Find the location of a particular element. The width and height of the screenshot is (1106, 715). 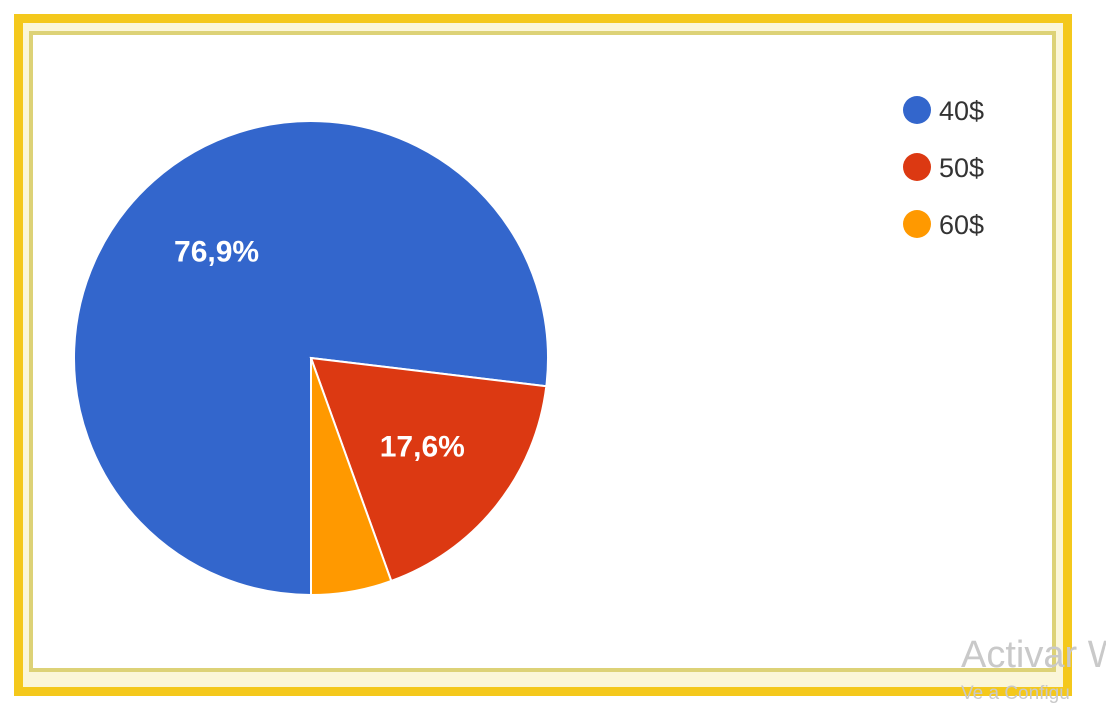

watermark-line-2: Ve a Configu is located at coordinates (1015, 694).